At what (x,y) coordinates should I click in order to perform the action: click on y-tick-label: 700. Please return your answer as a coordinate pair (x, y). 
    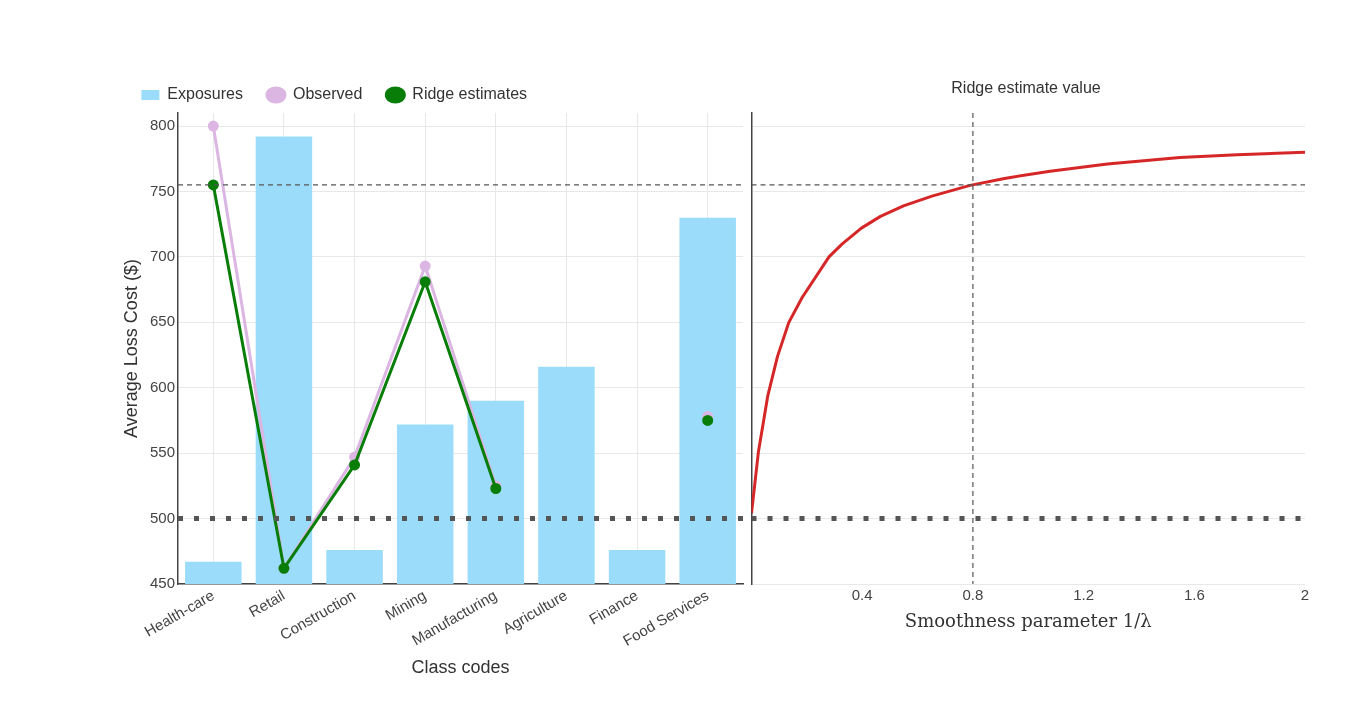
    Looking at the image, I should click on (162, 256).